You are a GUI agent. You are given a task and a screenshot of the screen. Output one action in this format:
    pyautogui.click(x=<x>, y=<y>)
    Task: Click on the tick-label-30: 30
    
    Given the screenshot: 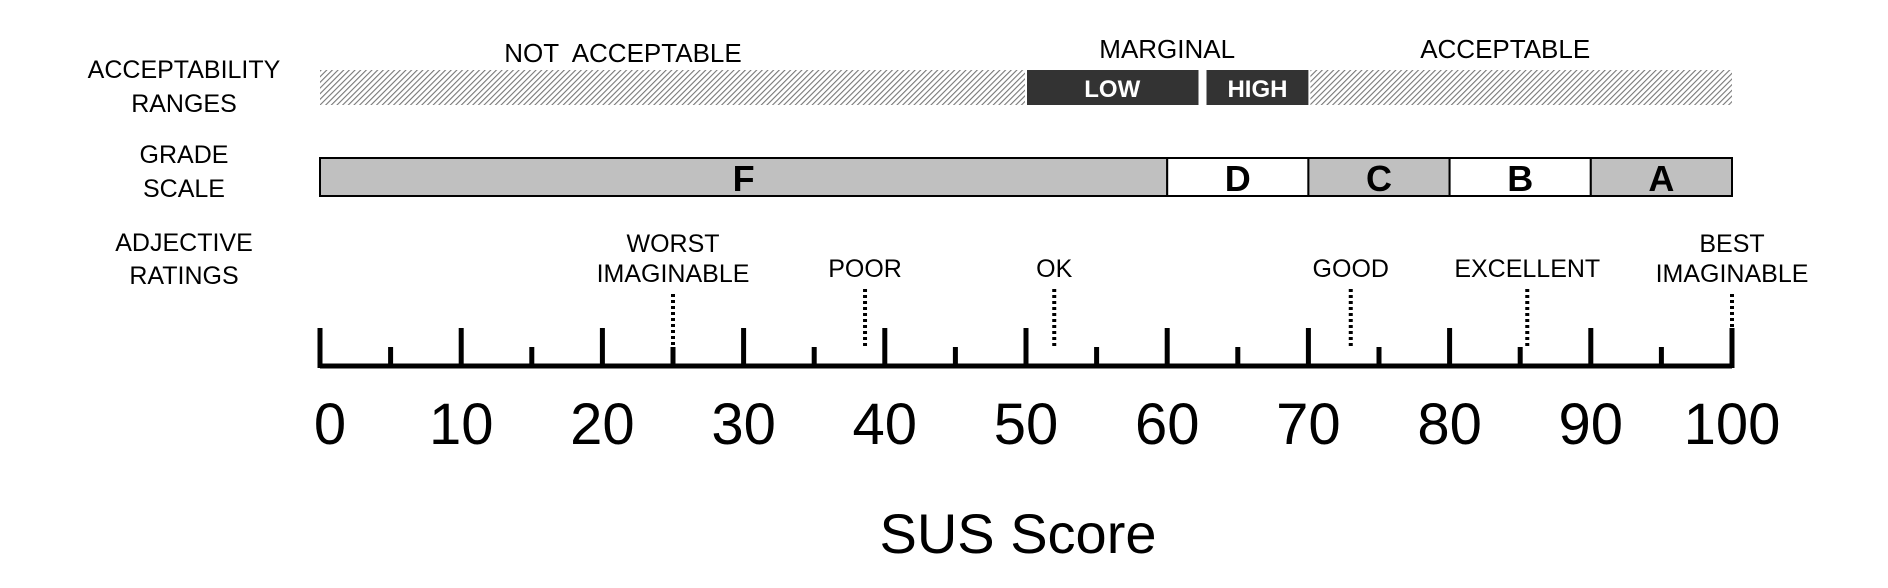 What is the action you would take?
    pyautogui.click(x=743, y=424)
    